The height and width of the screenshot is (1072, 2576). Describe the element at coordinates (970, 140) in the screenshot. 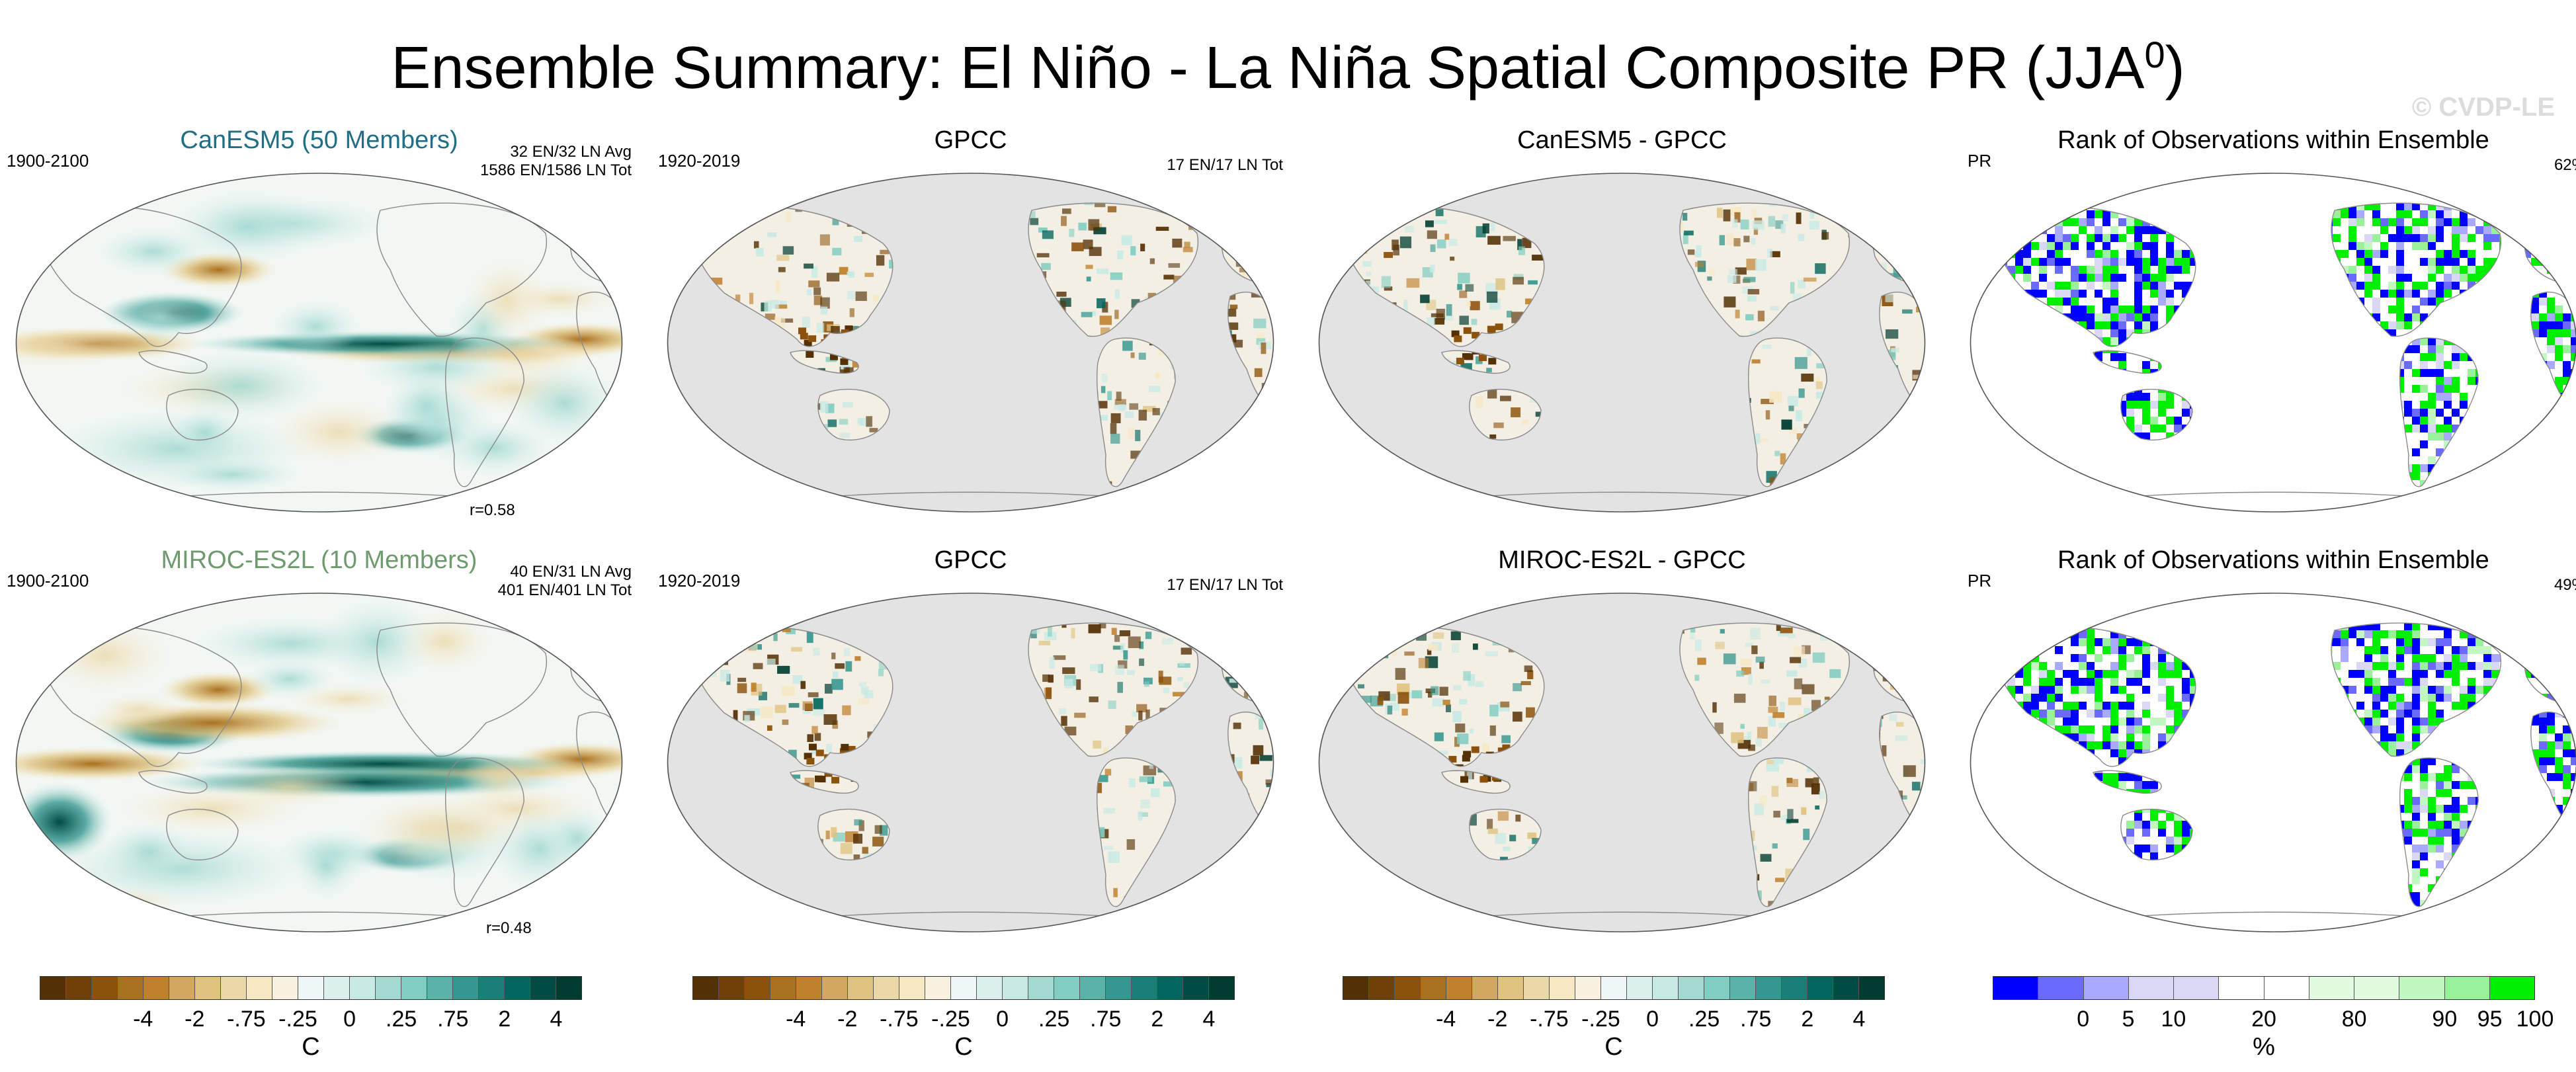

I see `panel-title: GPCC` at that location.